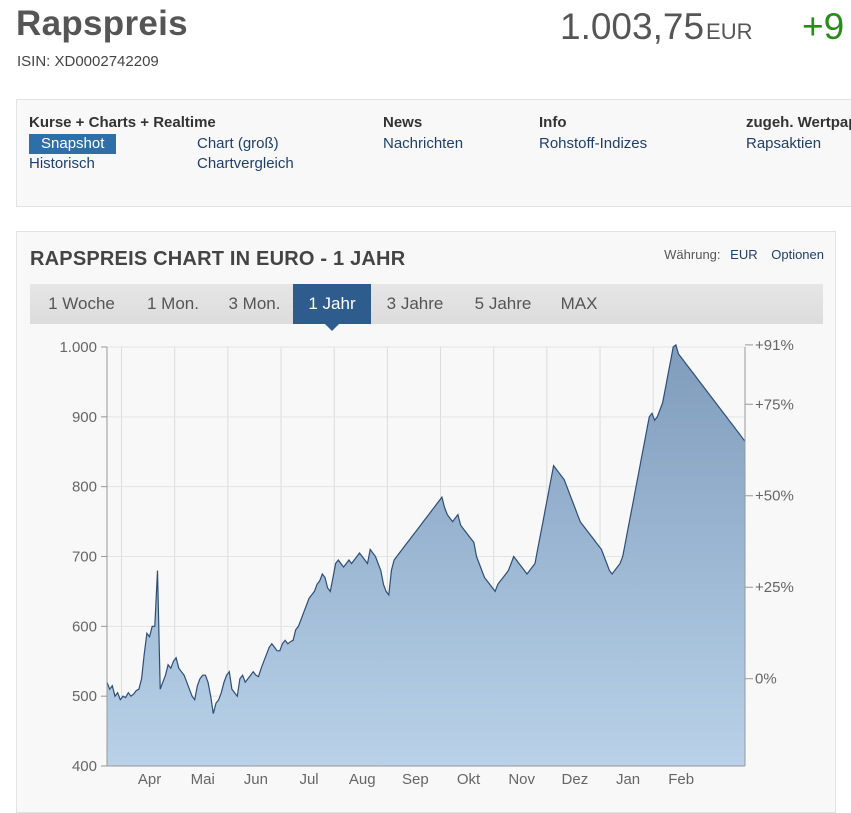  I want to click on nav-col-kurse-sub: Chart (groß) Chartvergleich, so click(245, 154).